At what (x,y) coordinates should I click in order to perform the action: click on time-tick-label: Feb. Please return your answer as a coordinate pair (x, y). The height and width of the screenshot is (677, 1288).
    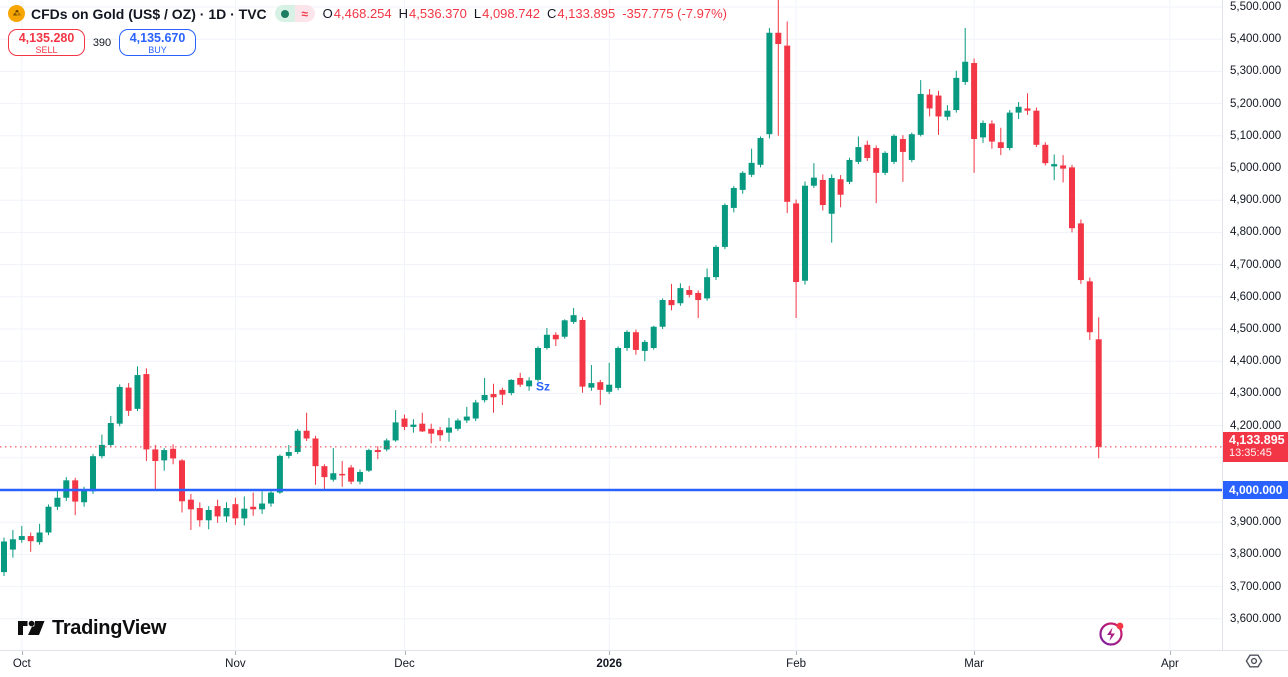
    Looking at the image, I should click on (796, 664).